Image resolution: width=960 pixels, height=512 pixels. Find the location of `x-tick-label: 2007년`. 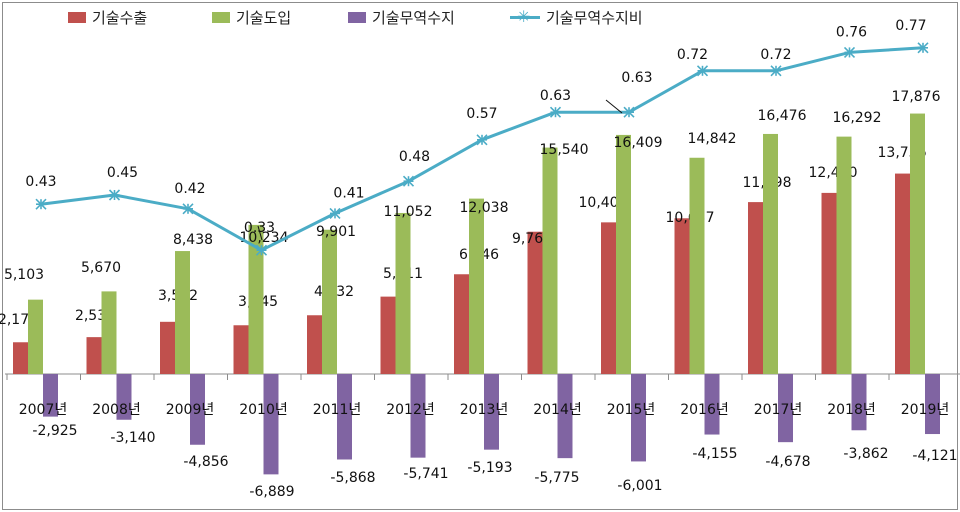

x-tick-label: 2007년 is located at coordinates (43, 410).